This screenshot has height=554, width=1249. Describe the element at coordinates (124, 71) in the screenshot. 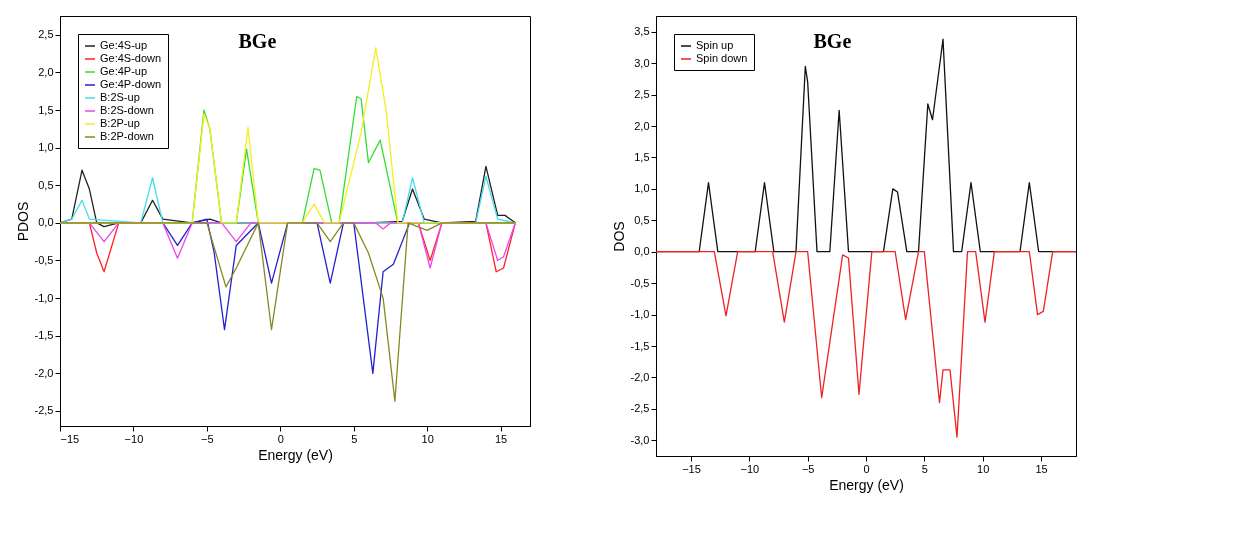

I see `legend-label: Ge:4P-up` at that location.